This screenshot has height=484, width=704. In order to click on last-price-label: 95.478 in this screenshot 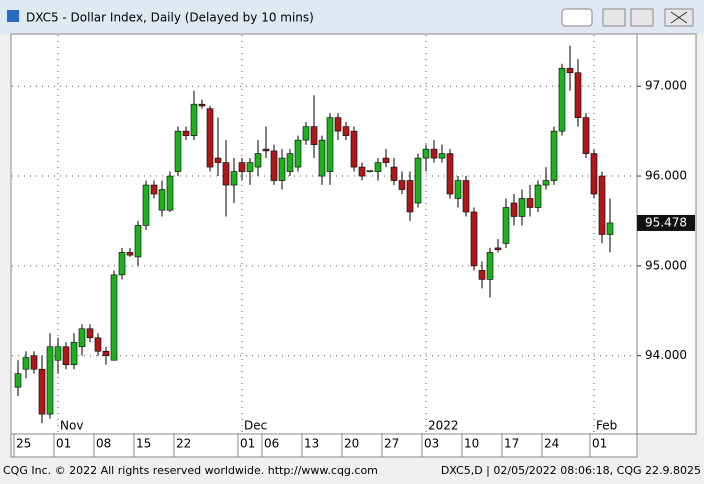, I will do `click(666, 222)`.